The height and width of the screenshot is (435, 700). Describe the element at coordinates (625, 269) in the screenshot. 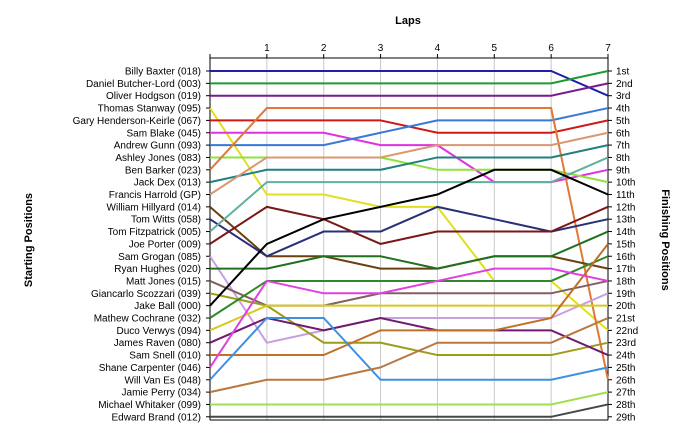

I see `finishing-position-label: 17th` at that location.